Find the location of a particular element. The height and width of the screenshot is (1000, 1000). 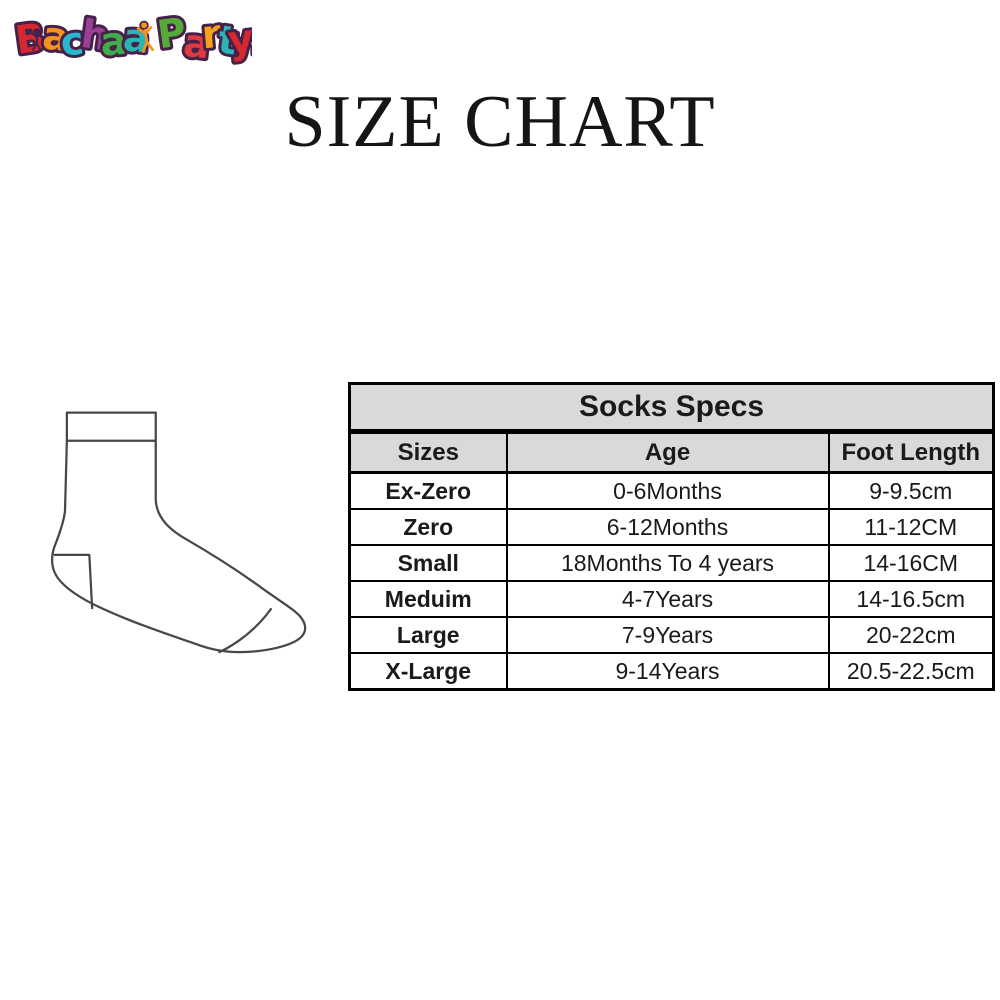

size-cell: X-Large is located at coordinates (428, 671).